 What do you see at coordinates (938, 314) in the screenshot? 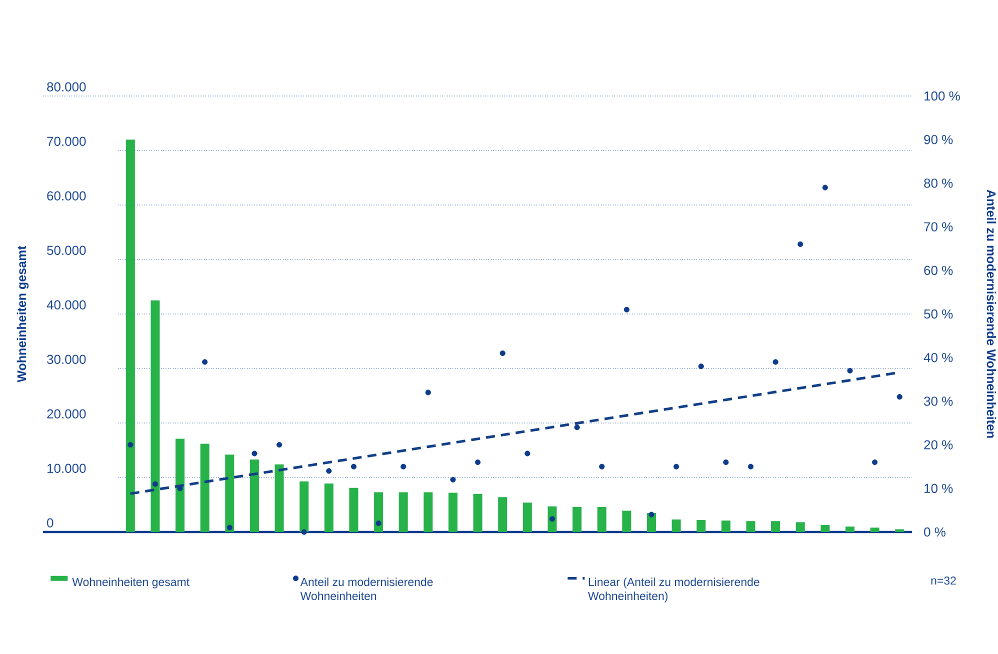
I see `y2-tick-label: 50 %` at bounding box center [938, 314].